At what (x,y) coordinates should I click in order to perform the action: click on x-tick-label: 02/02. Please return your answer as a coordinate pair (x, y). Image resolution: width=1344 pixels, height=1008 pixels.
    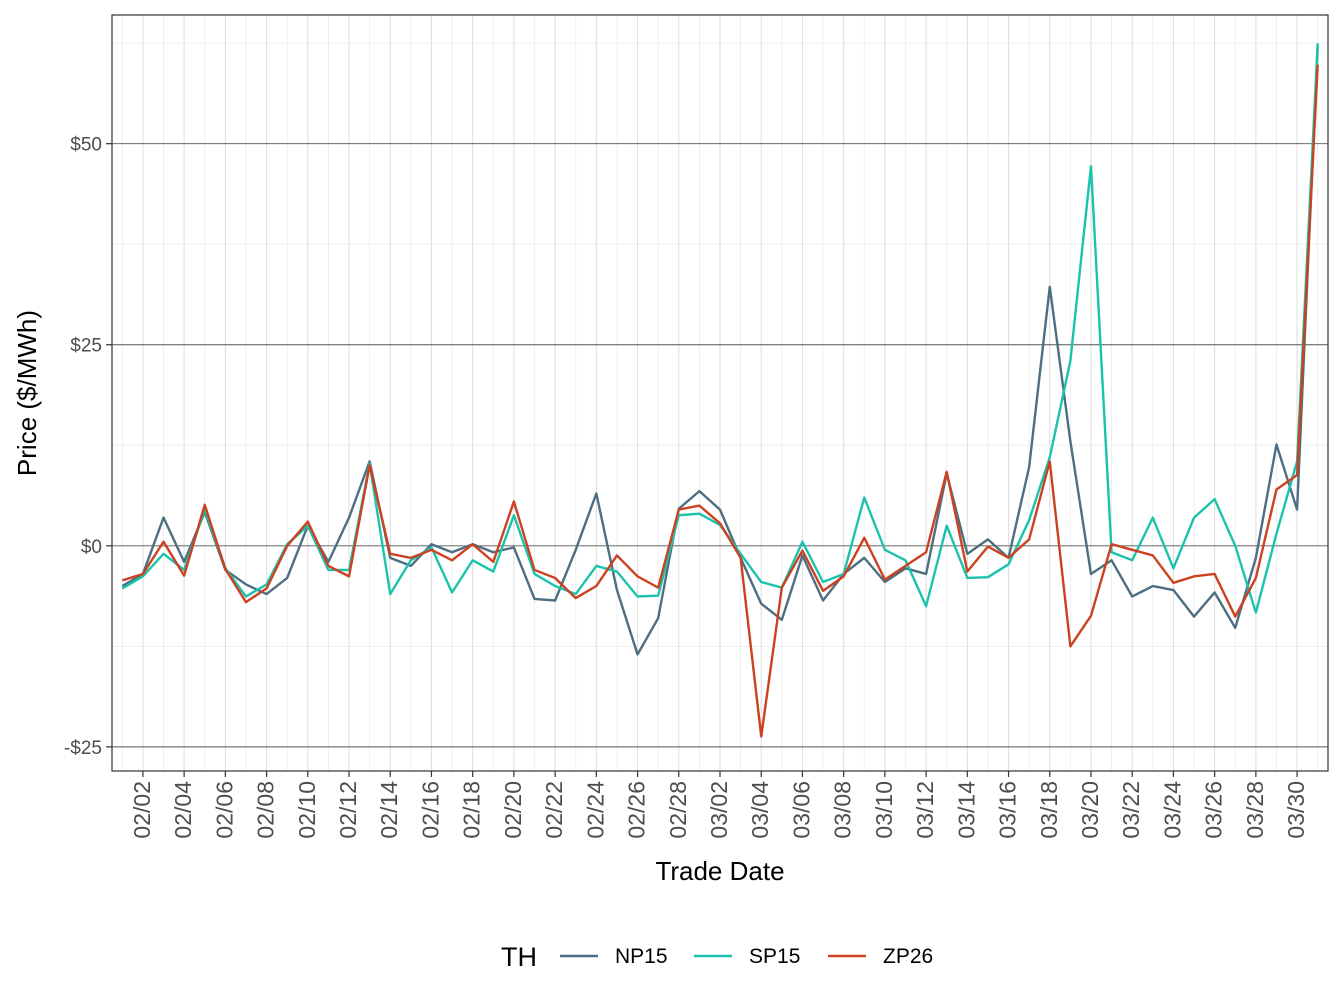
    Looking at the image, I should click on (142, 810).